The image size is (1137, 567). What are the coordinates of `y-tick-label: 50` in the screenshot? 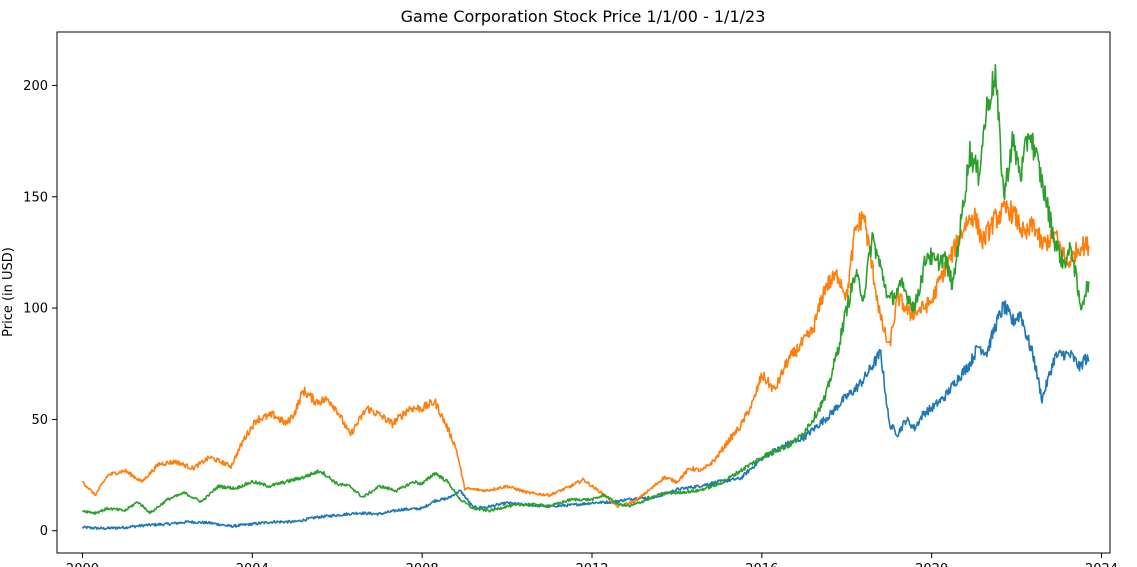 It's located at (39, 420).